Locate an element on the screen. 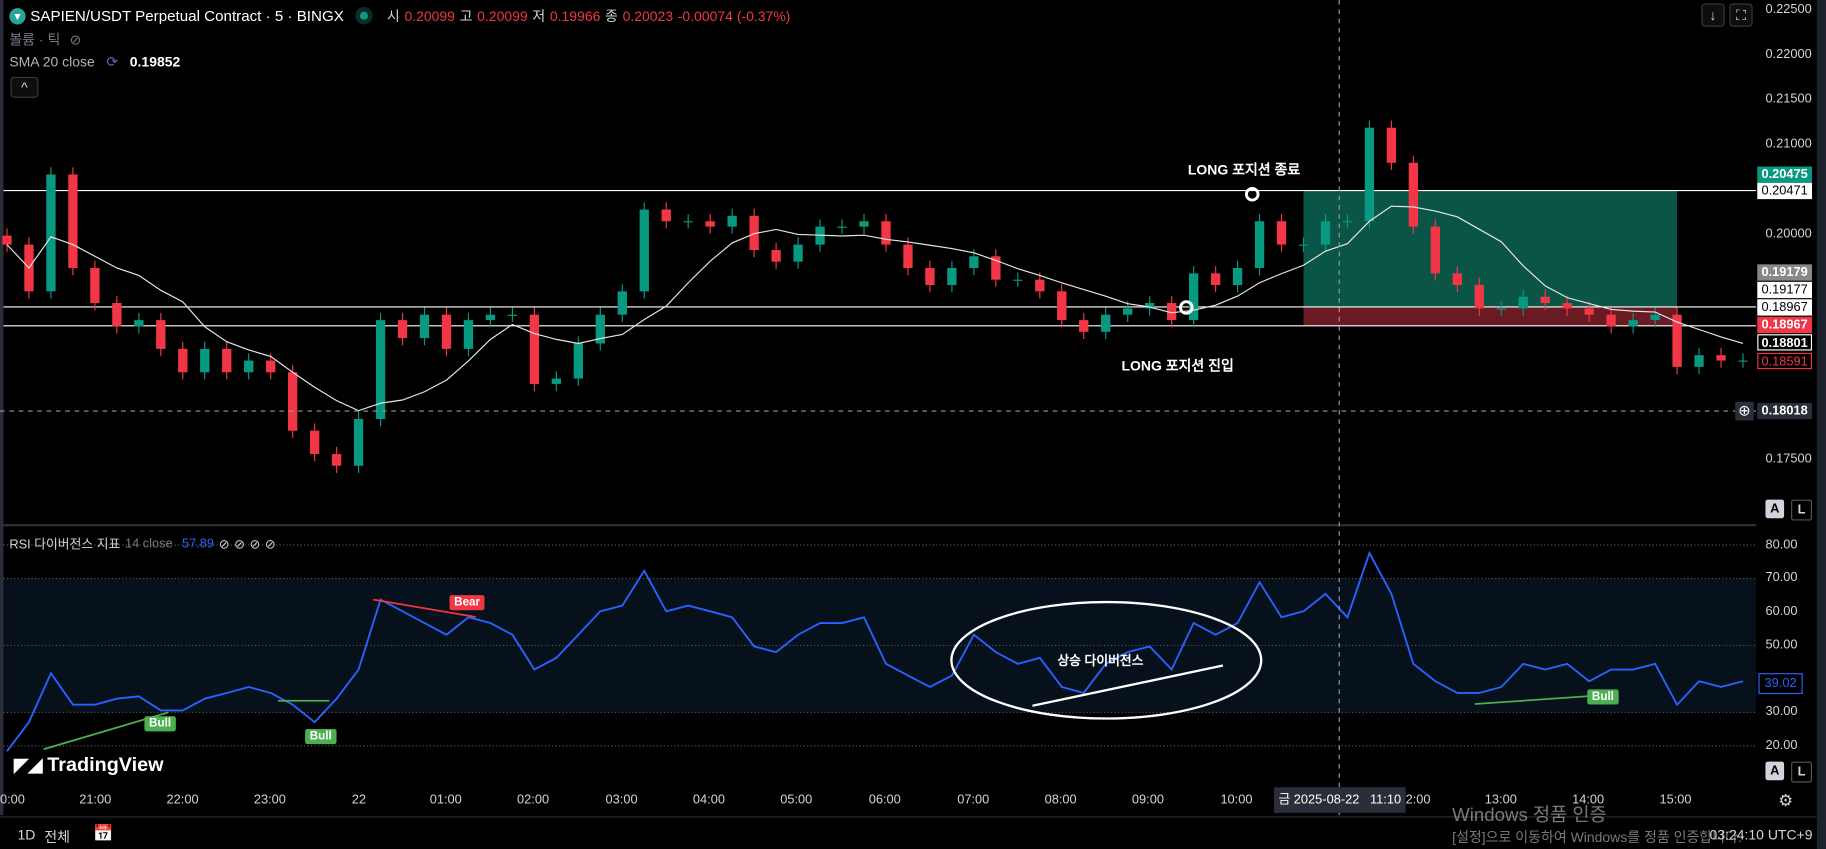  bull-divergence-line is located at coordinates (1535, 699).